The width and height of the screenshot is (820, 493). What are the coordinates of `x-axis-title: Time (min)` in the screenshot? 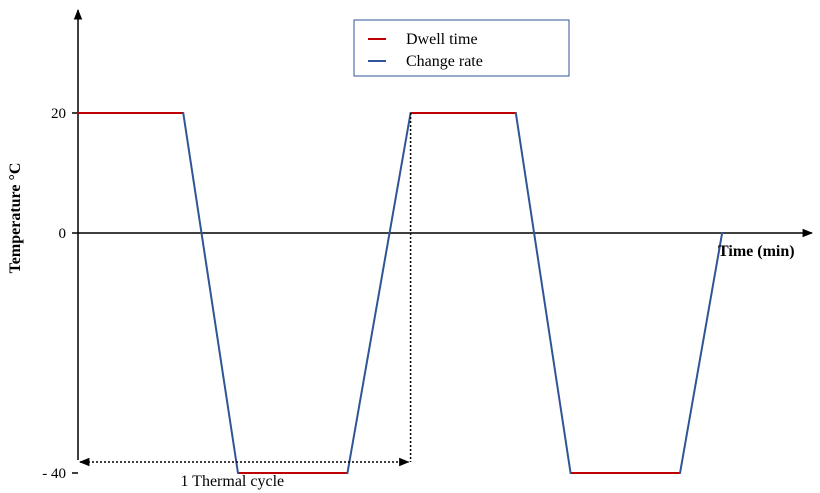 It's located at (756, 251).